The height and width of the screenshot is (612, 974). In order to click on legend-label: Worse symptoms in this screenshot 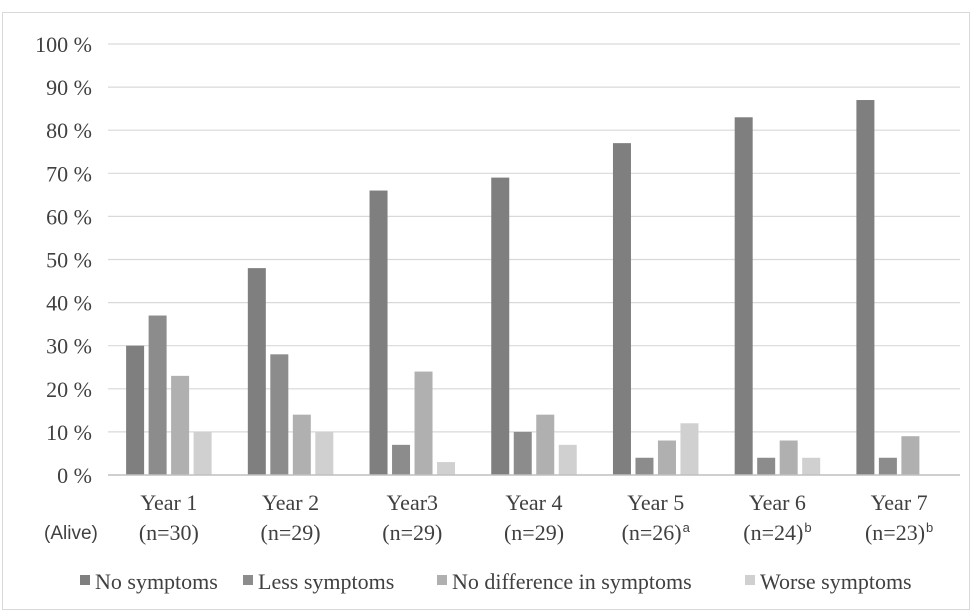, I will do `click(836, 581)`.